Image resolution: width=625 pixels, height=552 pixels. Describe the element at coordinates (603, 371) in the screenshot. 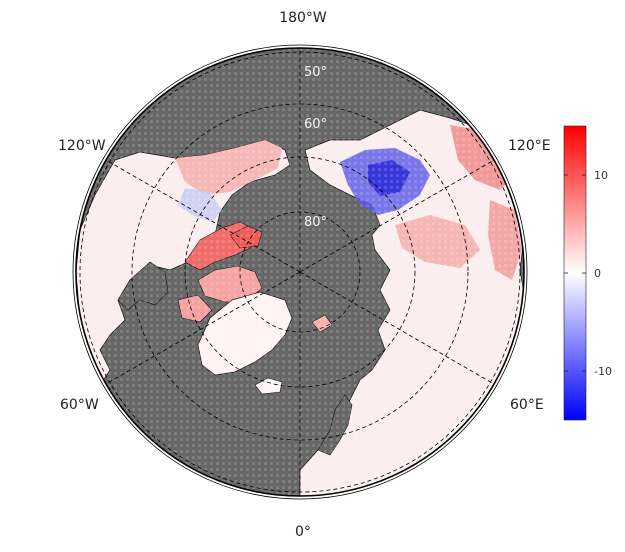

I see `colorbar-tick-label: -10` at that location.